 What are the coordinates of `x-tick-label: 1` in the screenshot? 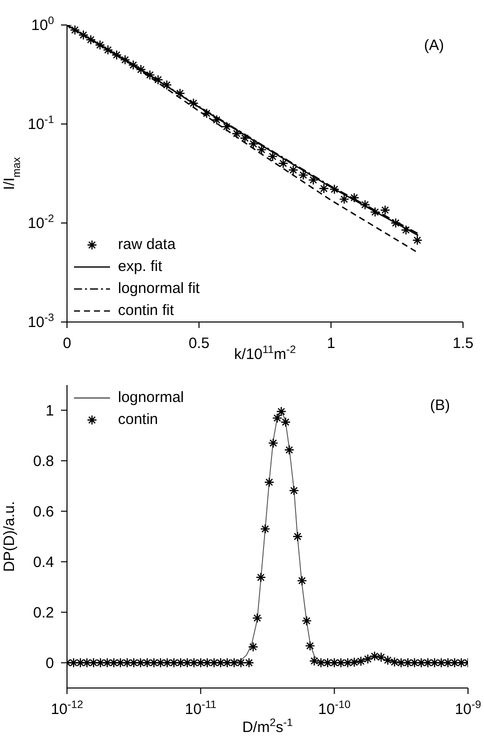 It's located at (331, 343).